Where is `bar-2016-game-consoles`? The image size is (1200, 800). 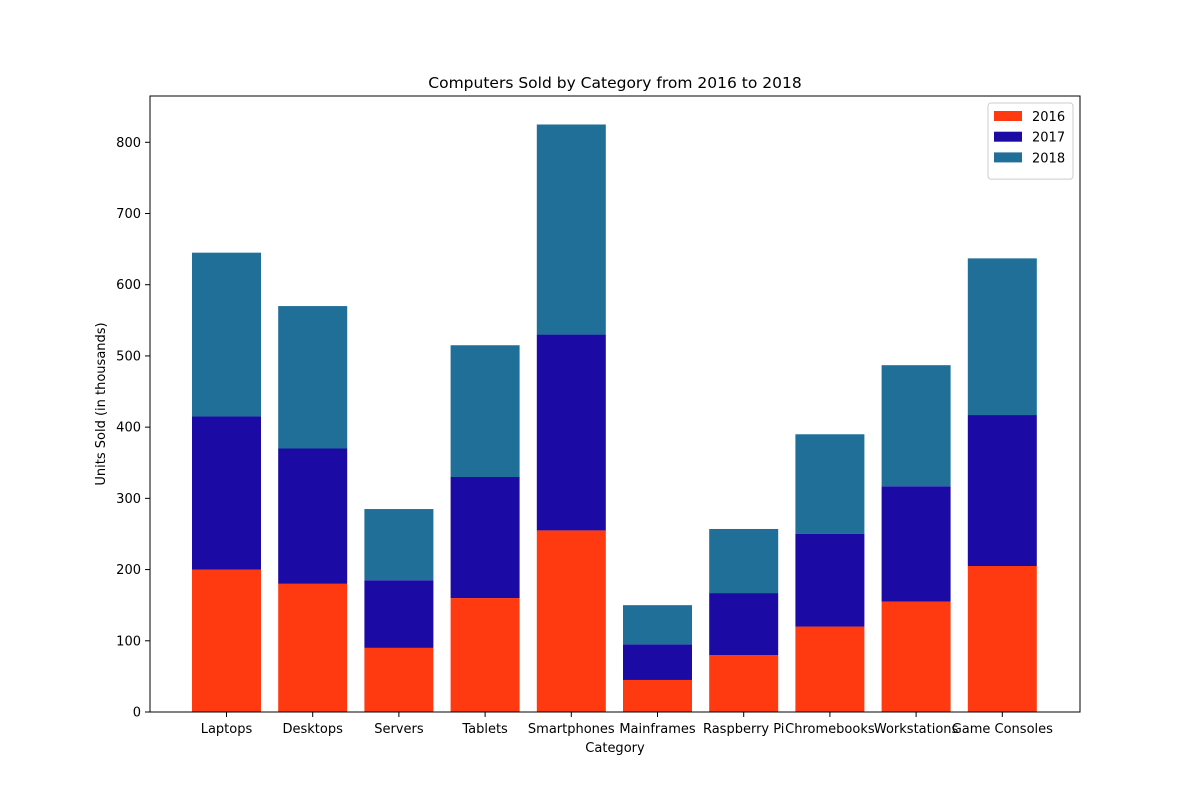 bar-2016-game-consoles is located at coordinates (1002, 639).